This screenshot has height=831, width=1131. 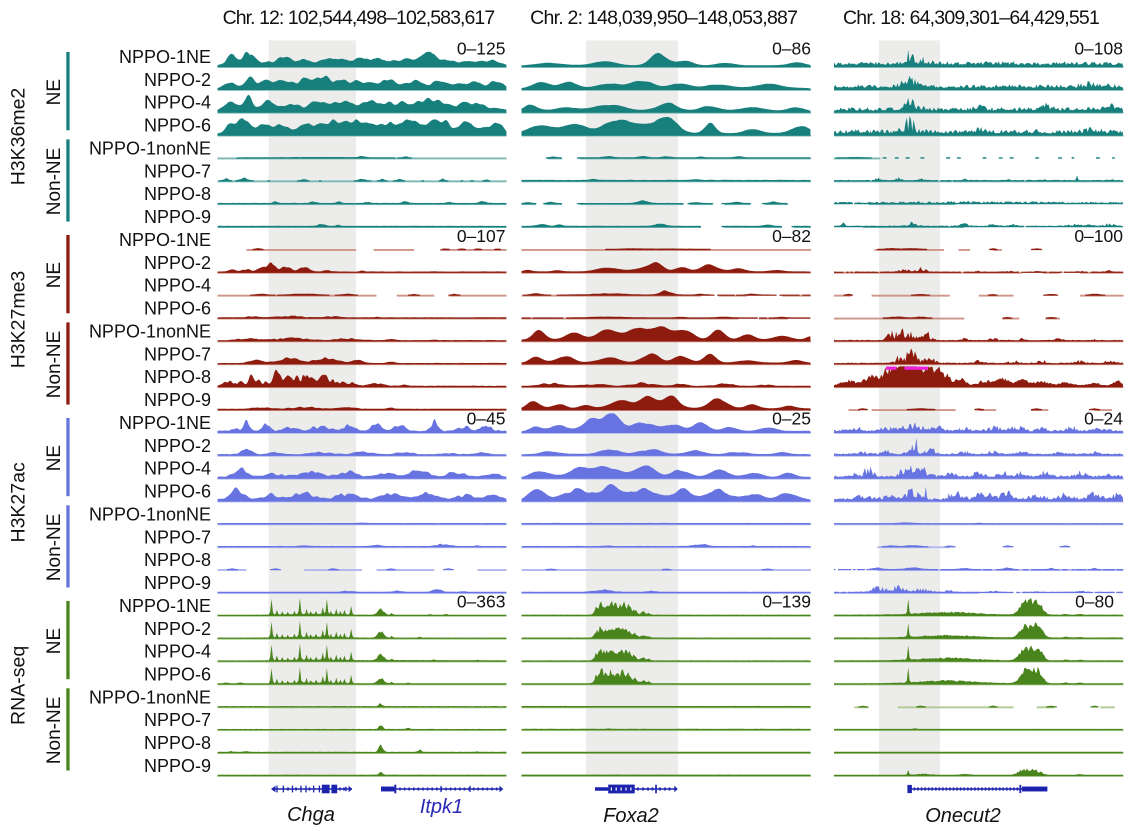 What do you see at coordinates (486, 419) in the screenshot?
I see `svg-text: 0–45` at bounding box center [486, 419].